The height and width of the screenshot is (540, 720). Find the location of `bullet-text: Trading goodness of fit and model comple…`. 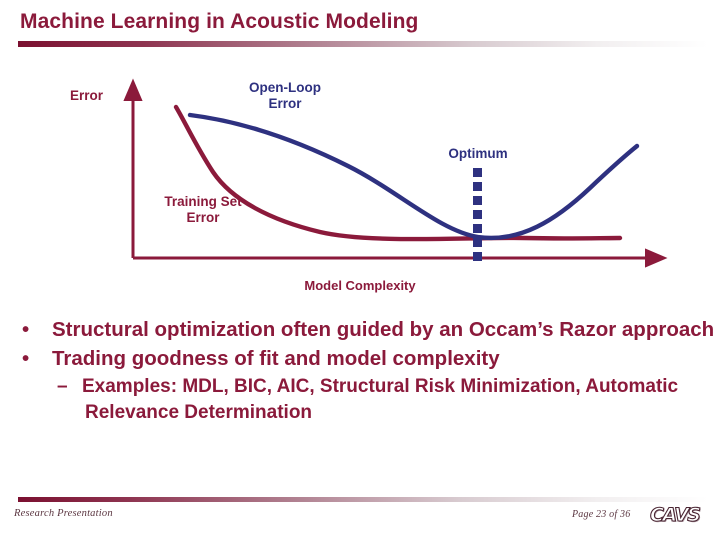

bullet-text: Trading goodness of fit and model comple… is located at coordinates (276, 358).